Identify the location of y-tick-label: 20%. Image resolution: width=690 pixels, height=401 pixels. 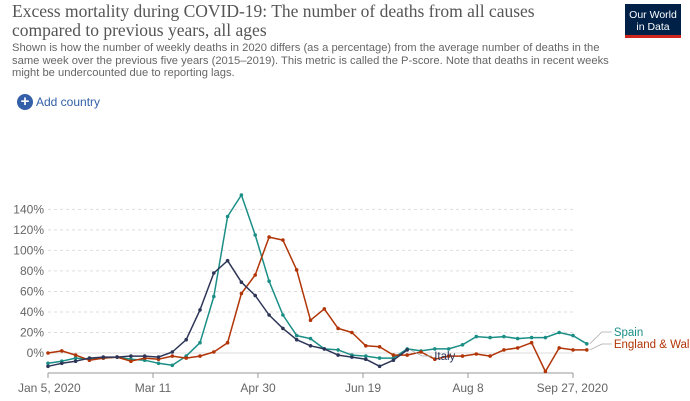
(32, 332).